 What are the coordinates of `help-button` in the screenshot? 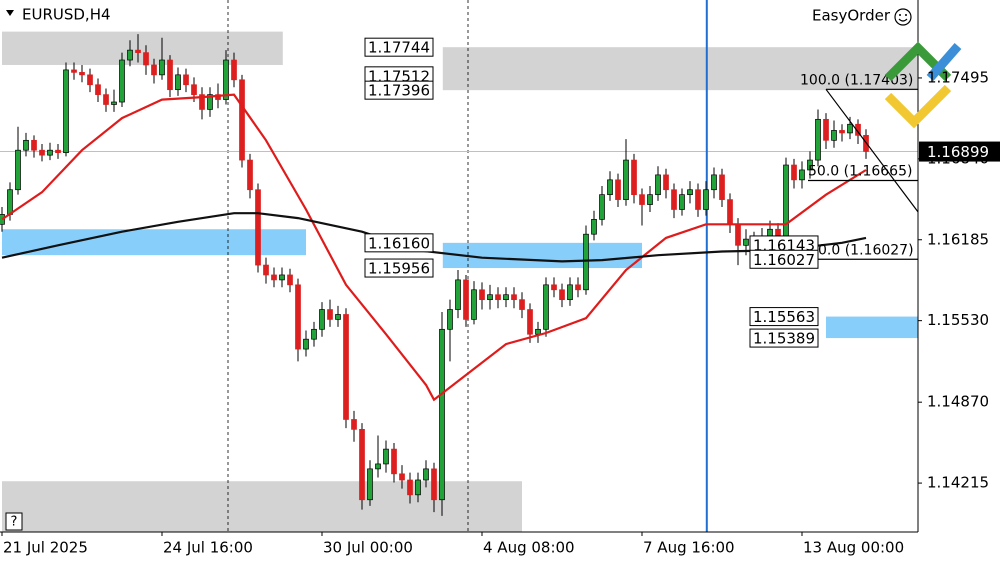 It's located at (14, 521).